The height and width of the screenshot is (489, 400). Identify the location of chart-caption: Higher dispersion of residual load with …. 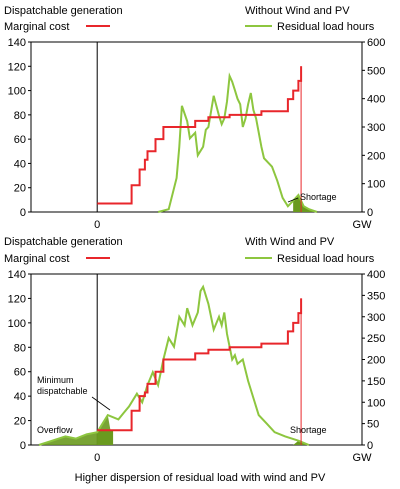
(200, 478).